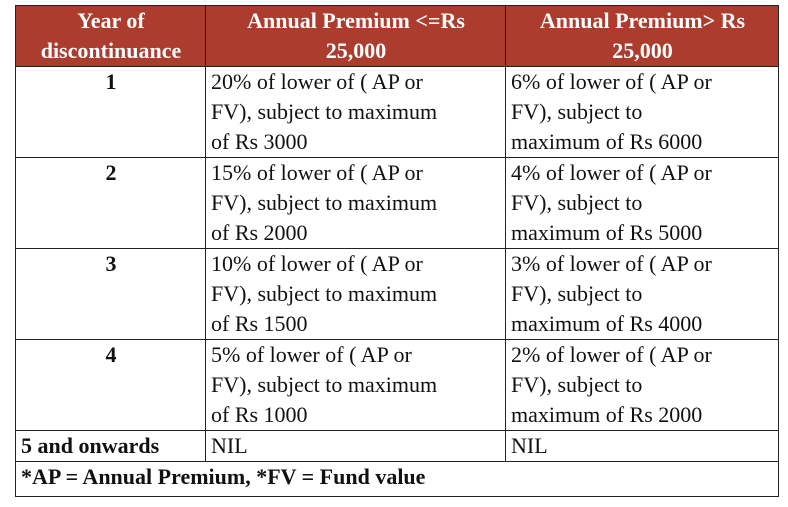  I want to click on footnote: *AP = Annual Premium, *FV = Fund value, so click(397, 479).